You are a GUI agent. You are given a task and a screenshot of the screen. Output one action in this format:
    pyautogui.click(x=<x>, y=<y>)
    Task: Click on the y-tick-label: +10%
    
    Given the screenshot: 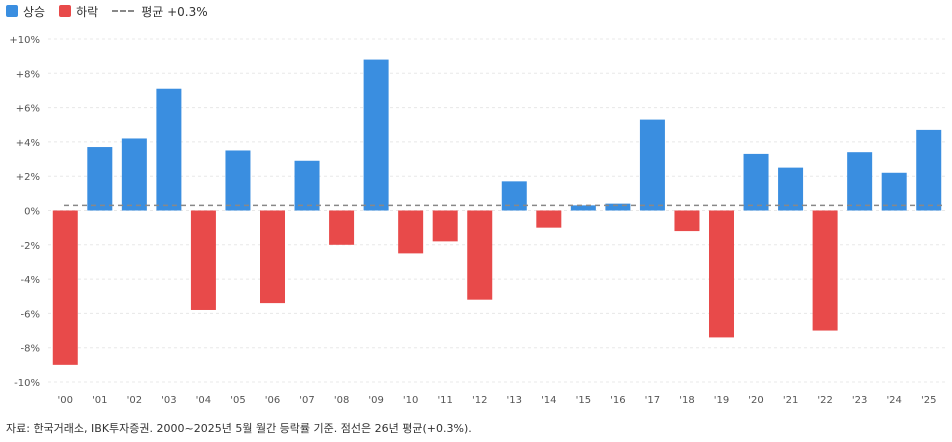 What is the action you would take?
    pyautogui.click(x=24, y=40)
    